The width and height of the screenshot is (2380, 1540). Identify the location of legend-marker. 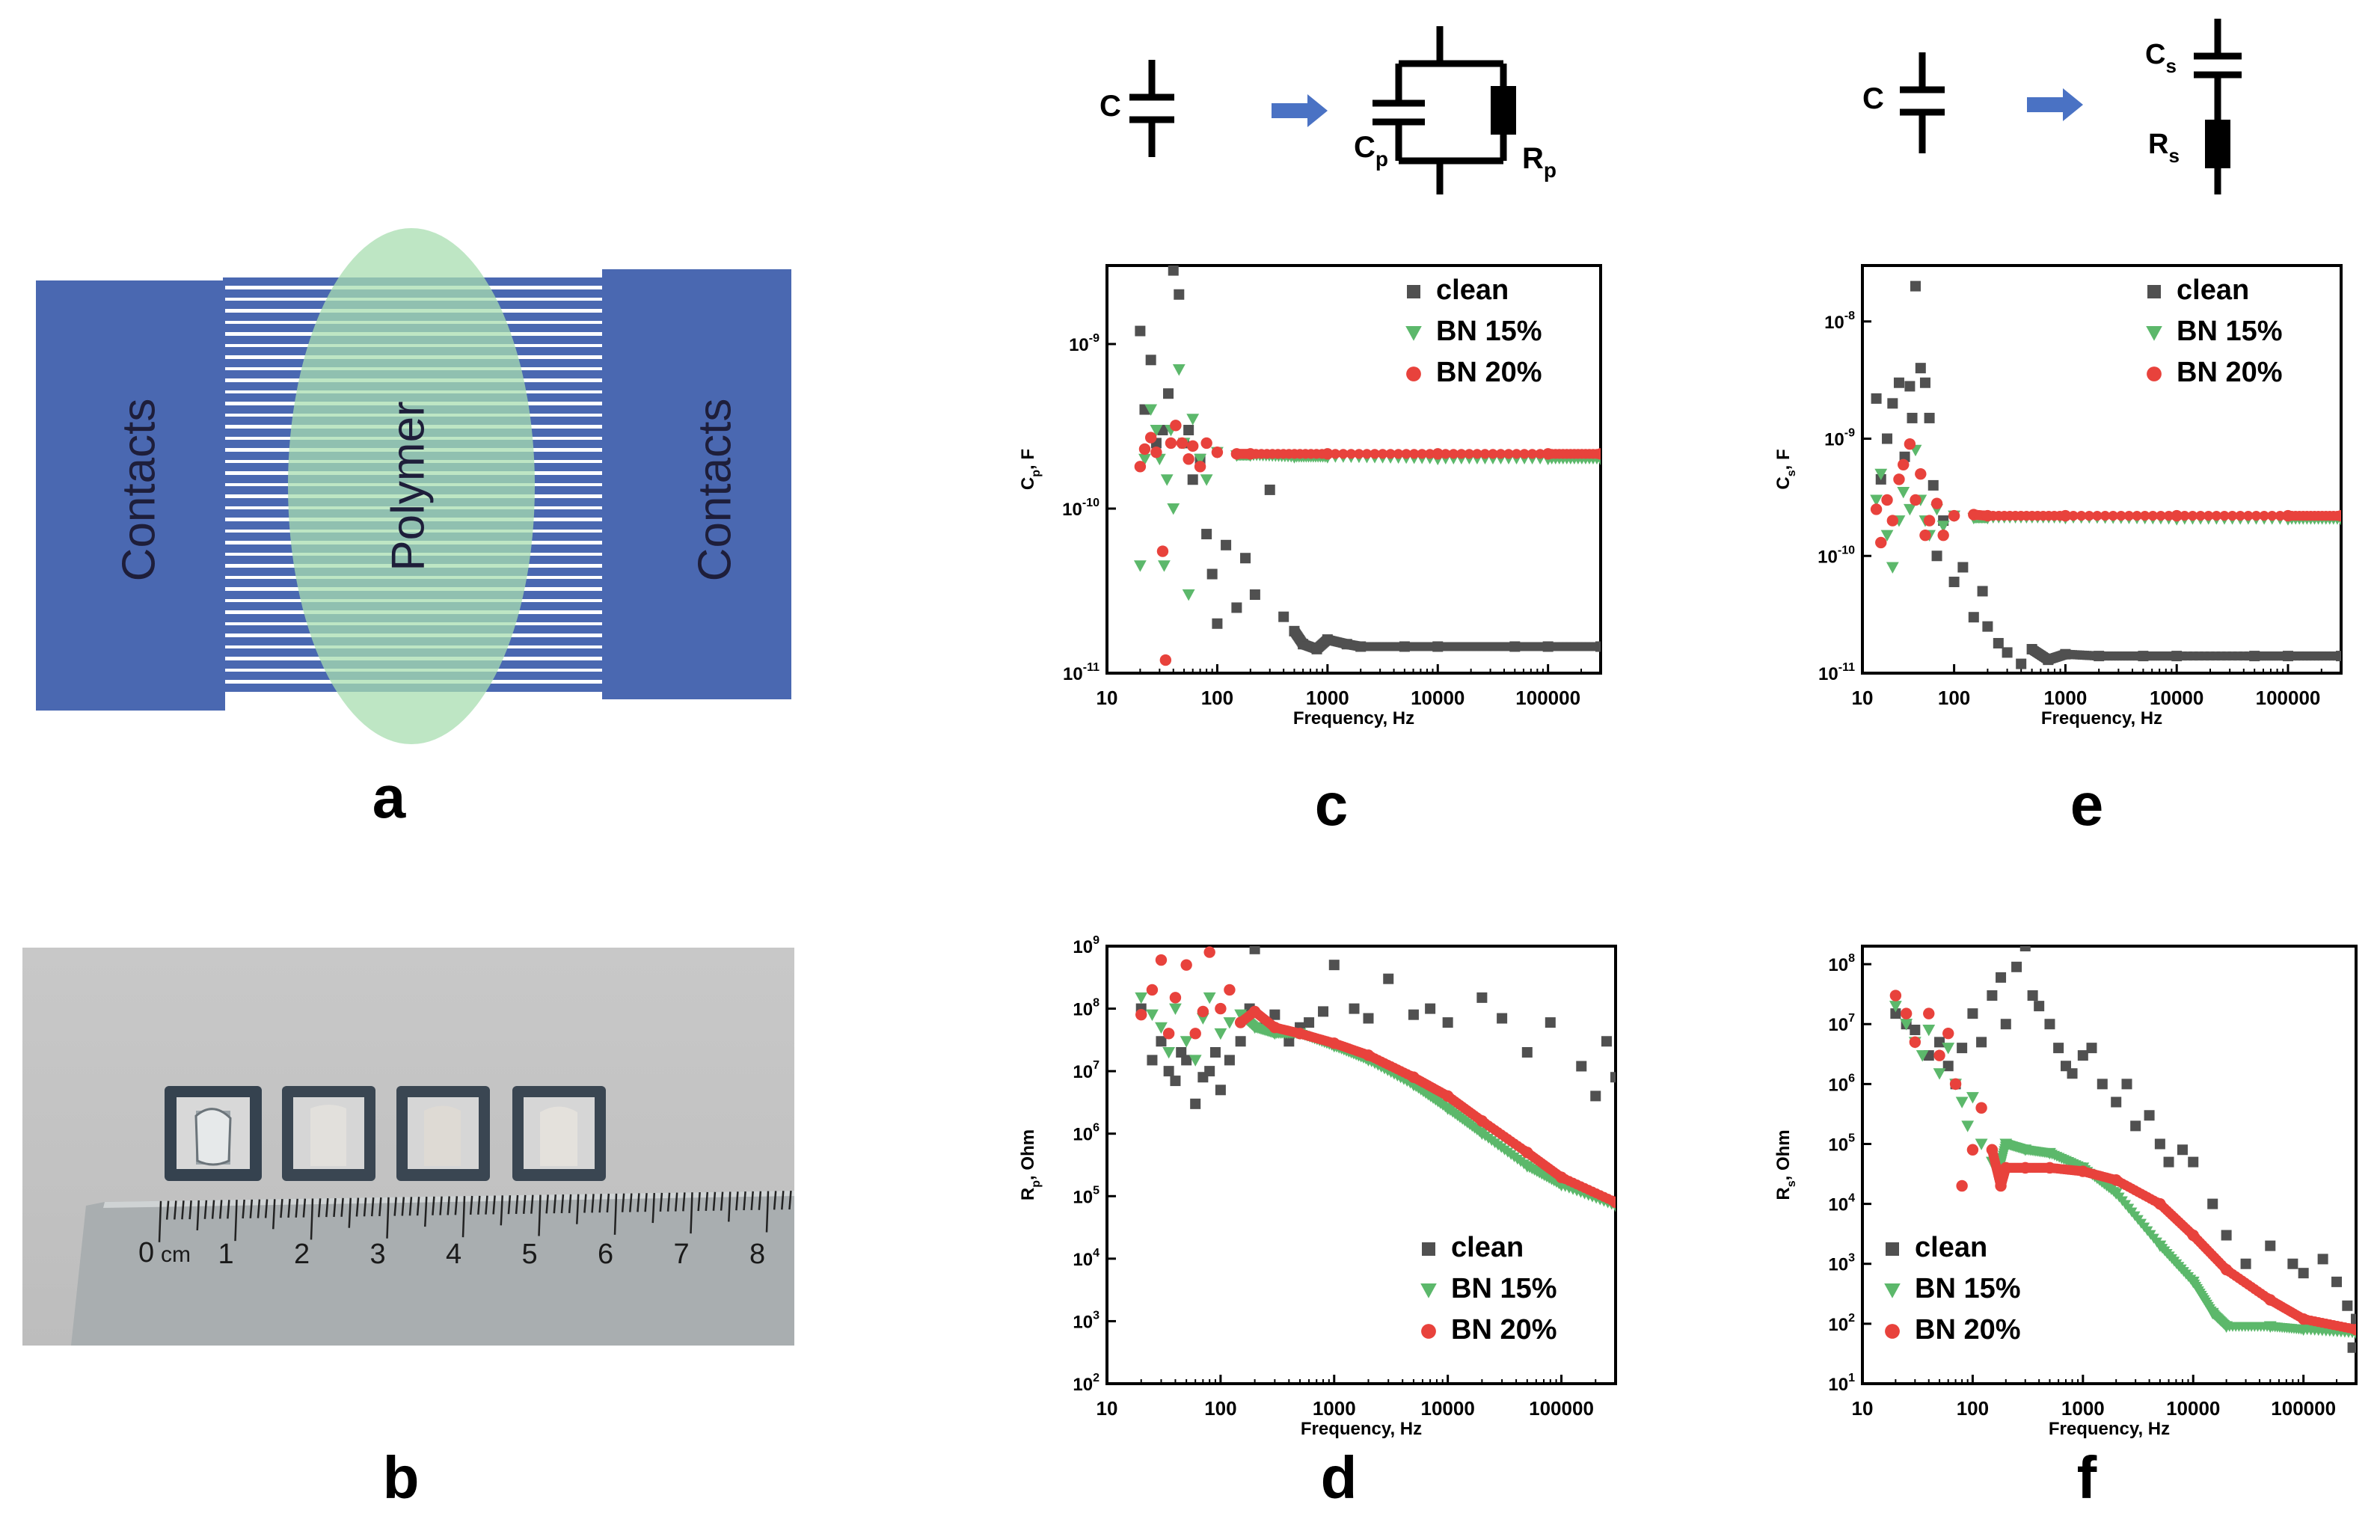
(1428, 1249).